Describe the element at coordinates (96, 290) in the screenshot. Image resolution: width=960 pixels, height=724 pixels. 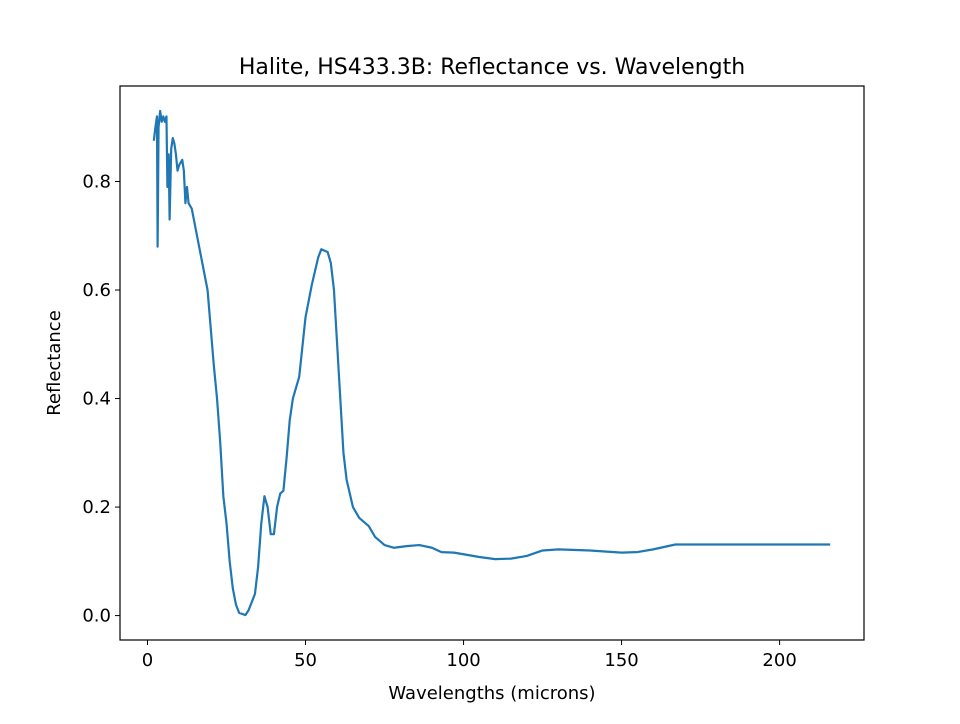
I see `y-tick-label: 0.6` at that location.